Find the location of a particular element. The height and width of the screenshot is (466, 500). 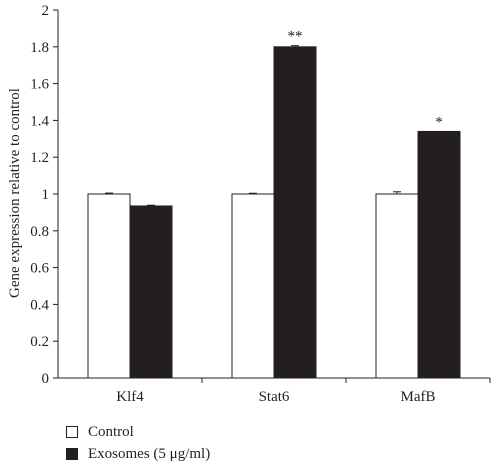

y-tick-label: 0.8 is located at coordinates (39, 232).